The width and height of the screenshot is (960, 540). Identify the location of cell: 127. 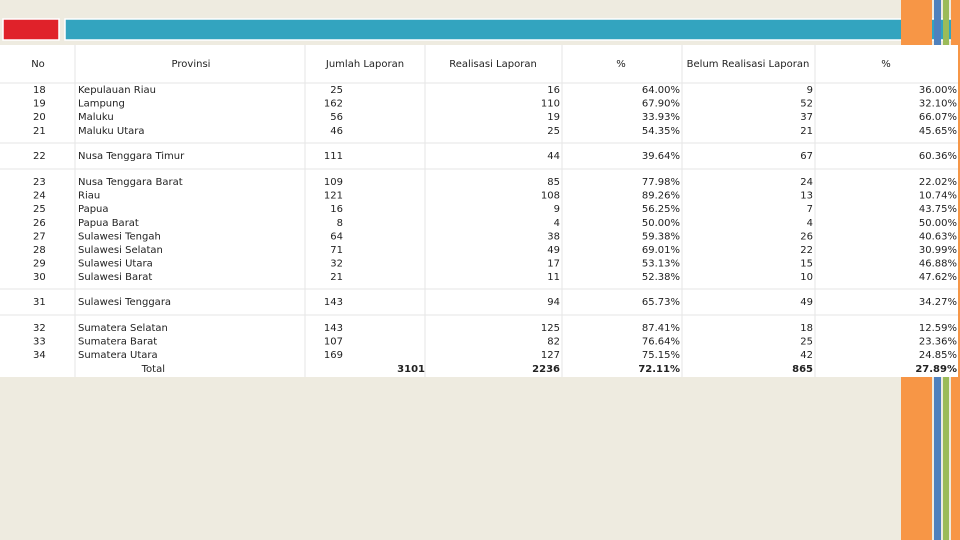
(550, 355).